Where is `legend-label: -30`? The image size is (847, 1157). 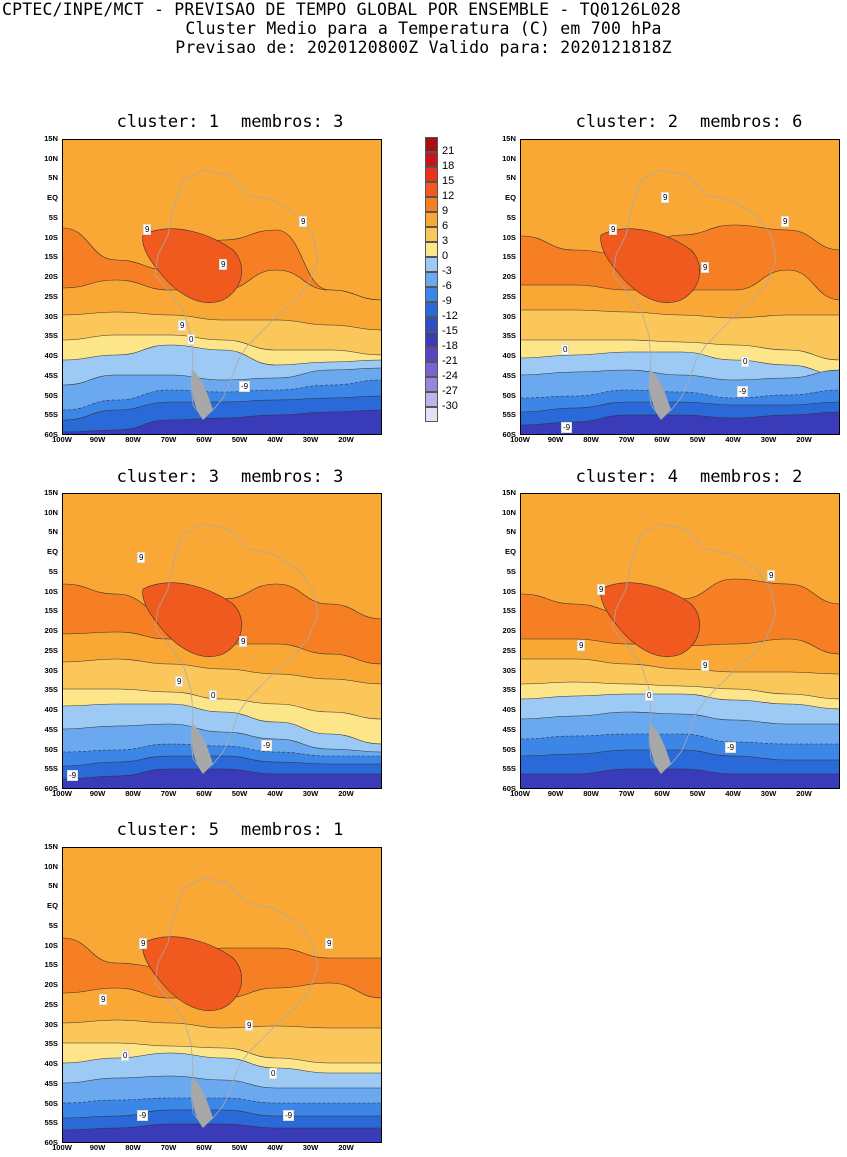 legend-label: -30 is located at coordinates (450, 406).